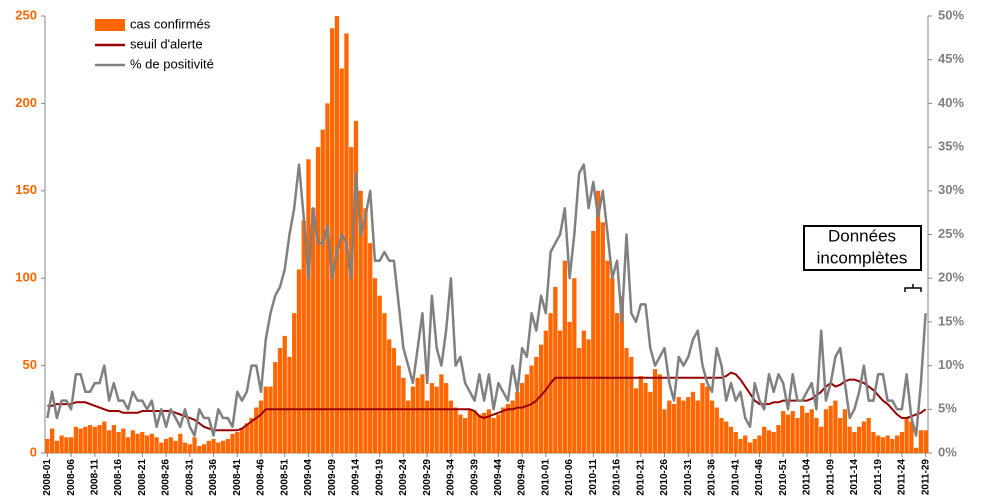 The height and width of the screenshot is (497, 987). I want to click on x-tick-label: 2011-29, so click(925, 477).